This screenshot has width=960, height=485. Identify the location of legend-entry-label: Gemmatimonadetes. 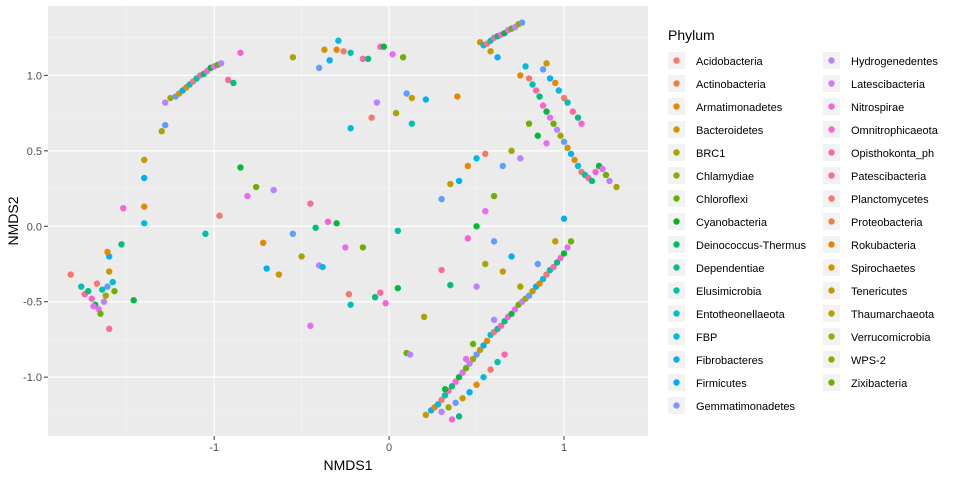
(746, 407).